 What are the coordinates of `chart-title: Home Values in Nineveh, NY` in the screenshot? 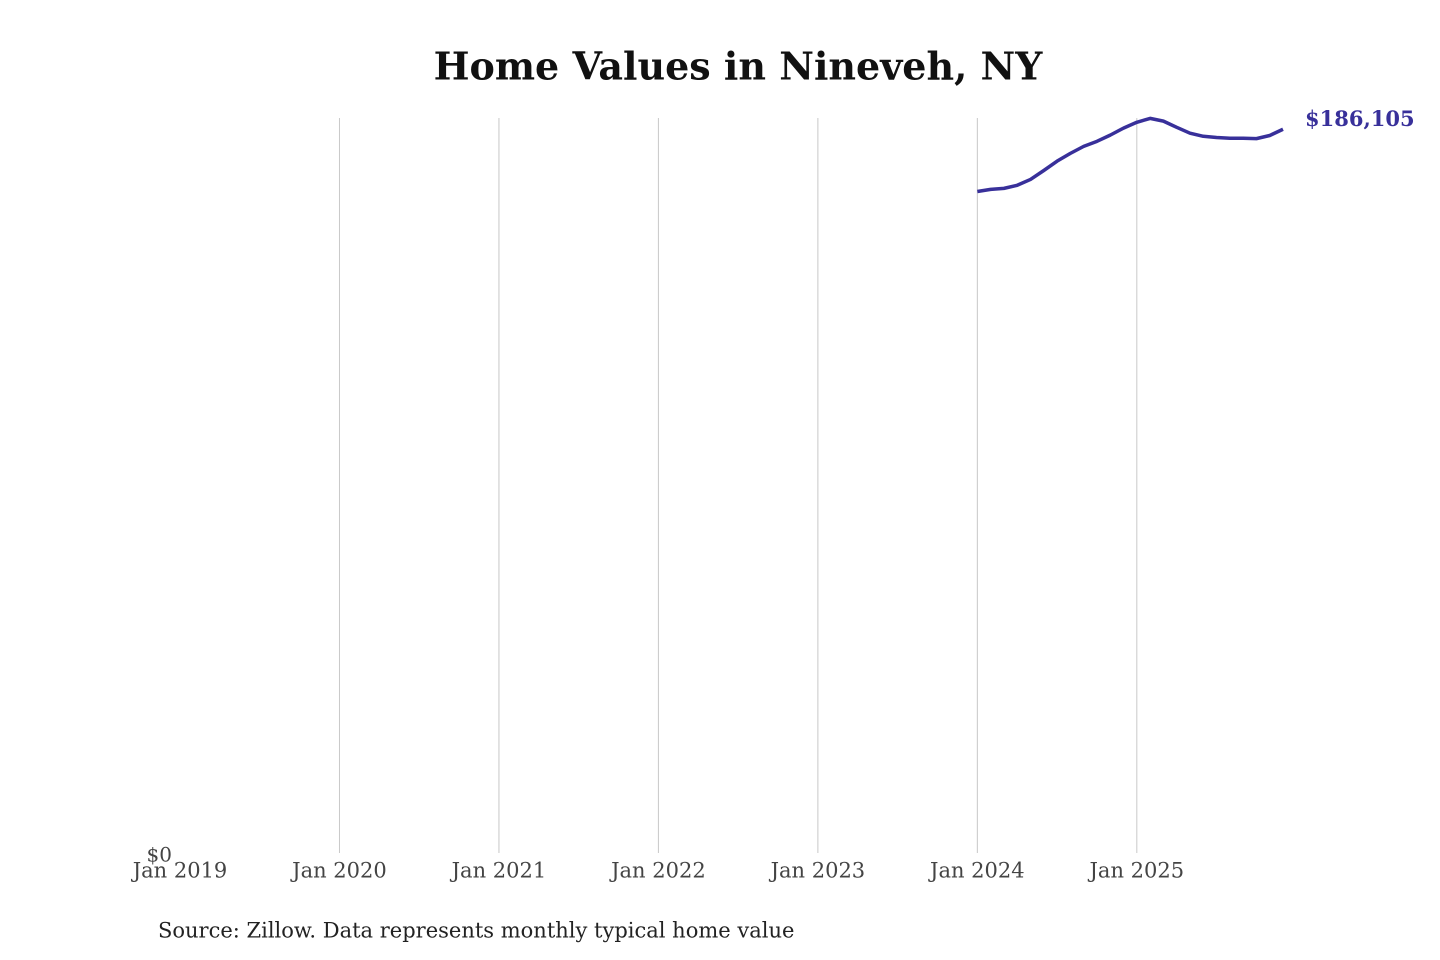 It's located at (739, 66).